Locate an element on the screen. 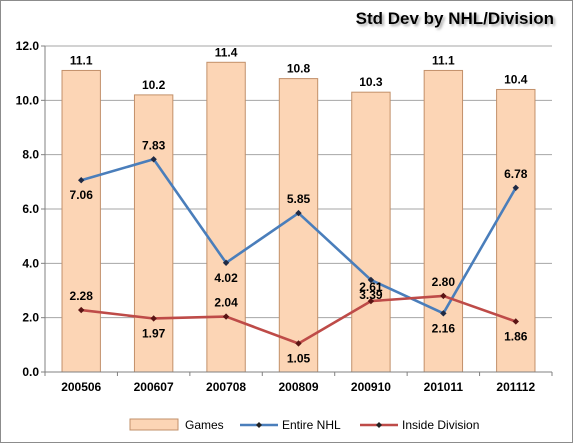 This screenshot has height=445, width=575. x-tick-label: 200910 is located at coordinates (371, 387).